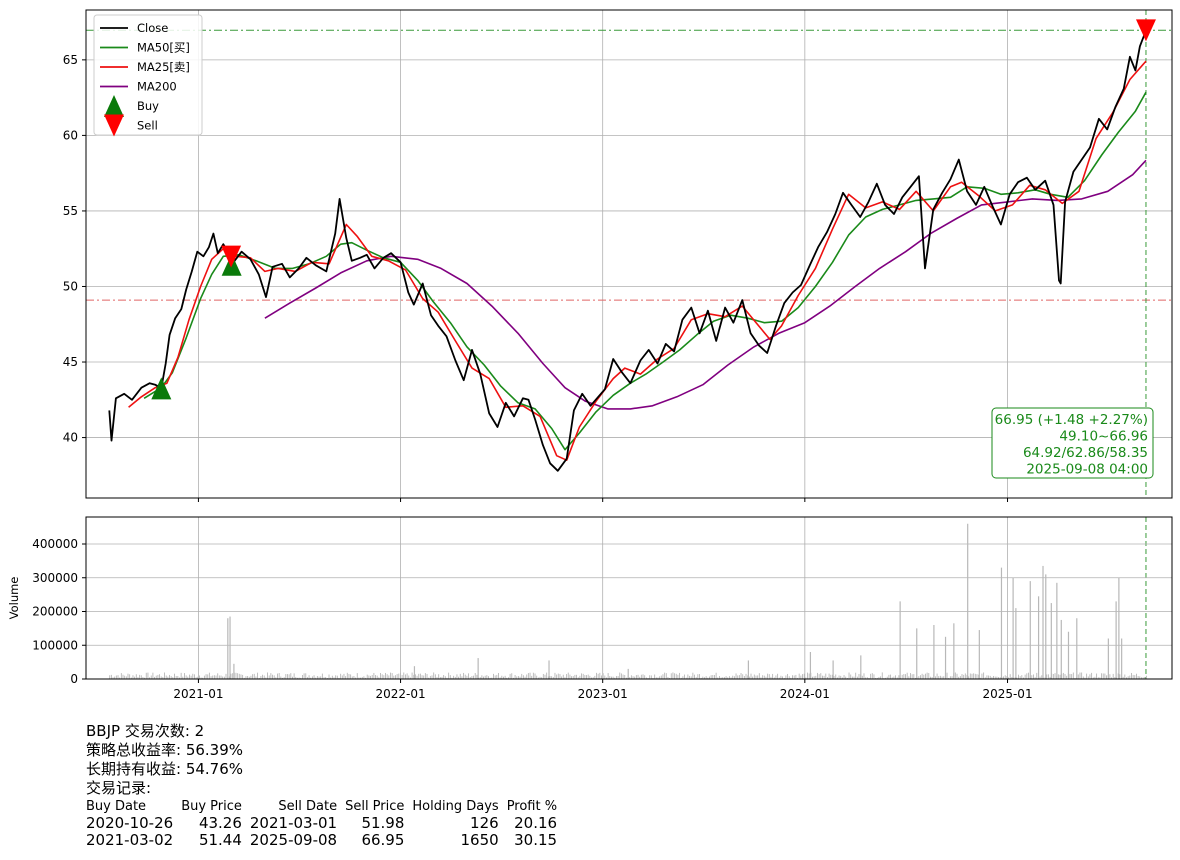 The width and height of the screenshot is (1180, 860). I want to click on legend-label: Buy, so click(148, 106).